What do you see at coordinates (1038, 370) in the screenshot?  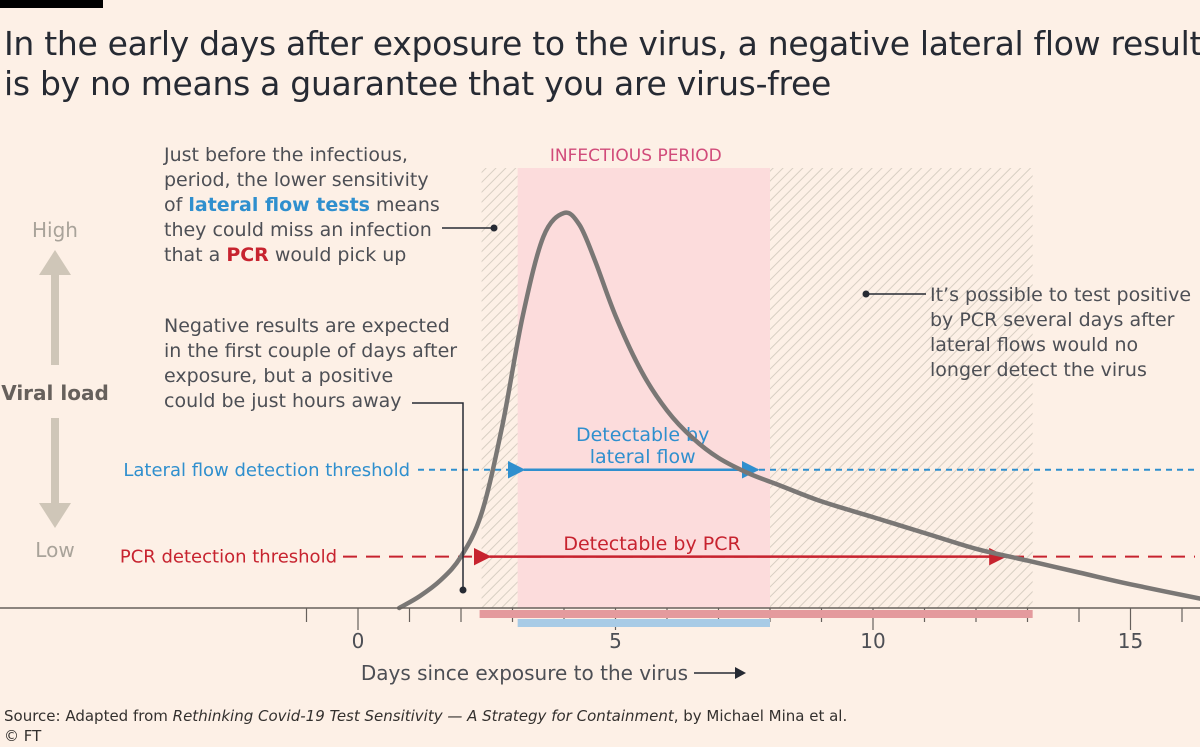 I see `annotation-3-line-4: longer detect the virus` at bounding box center [1038, 370].